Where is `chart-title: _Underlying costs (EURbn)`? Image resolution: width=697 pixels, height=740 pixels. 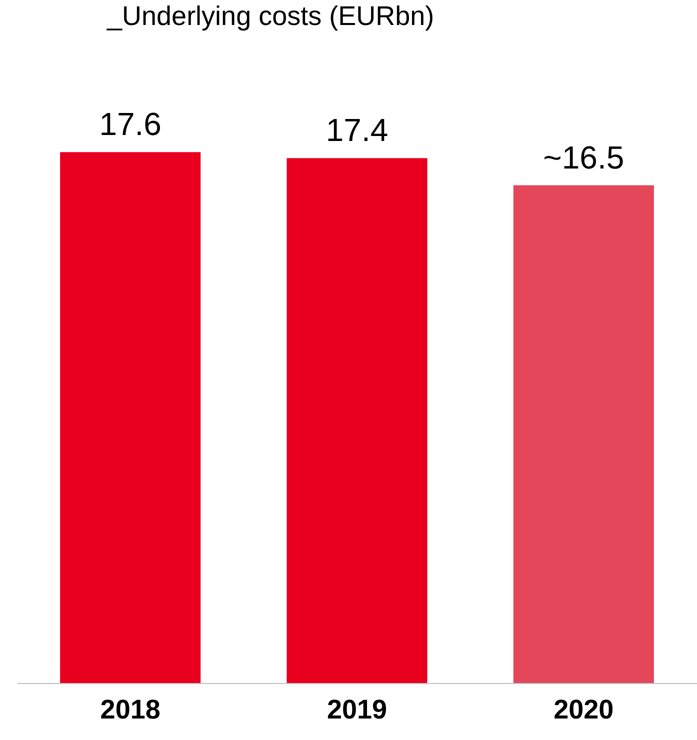
chart-title: _Underlying costs (EURbn) is located at coordinates (270, 16).